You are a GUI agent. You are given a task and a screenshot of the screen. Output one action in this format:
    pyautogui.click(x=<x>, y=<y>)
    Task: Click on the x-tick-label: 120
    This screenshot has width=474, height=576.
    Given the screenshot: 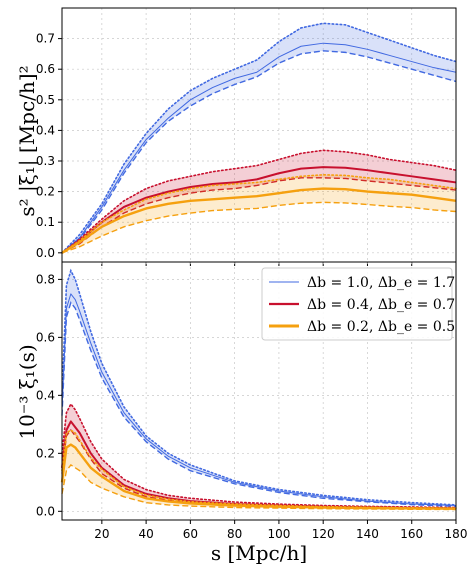 What is the action you would take?
    pyautogui.click(x=323, y=534)
    